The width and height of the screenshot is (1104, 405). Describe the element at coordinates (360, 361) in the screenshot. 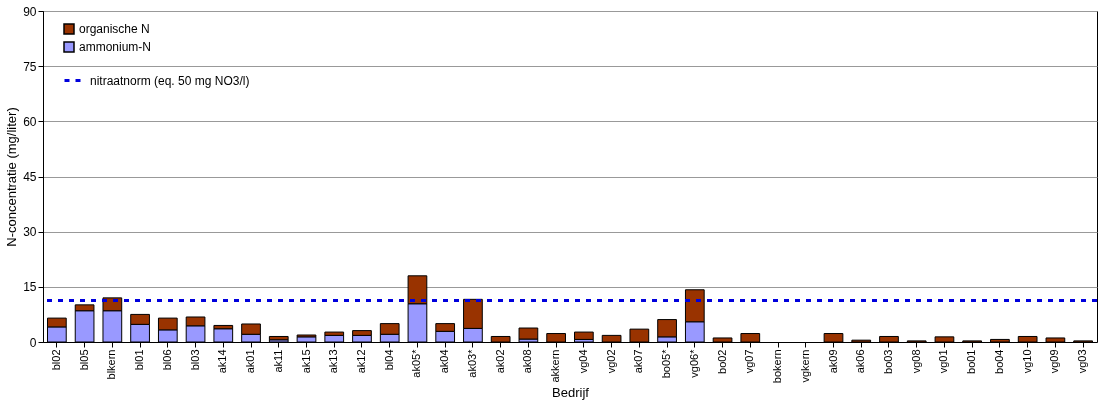

I see `x-tick-label: ak12` at that location.